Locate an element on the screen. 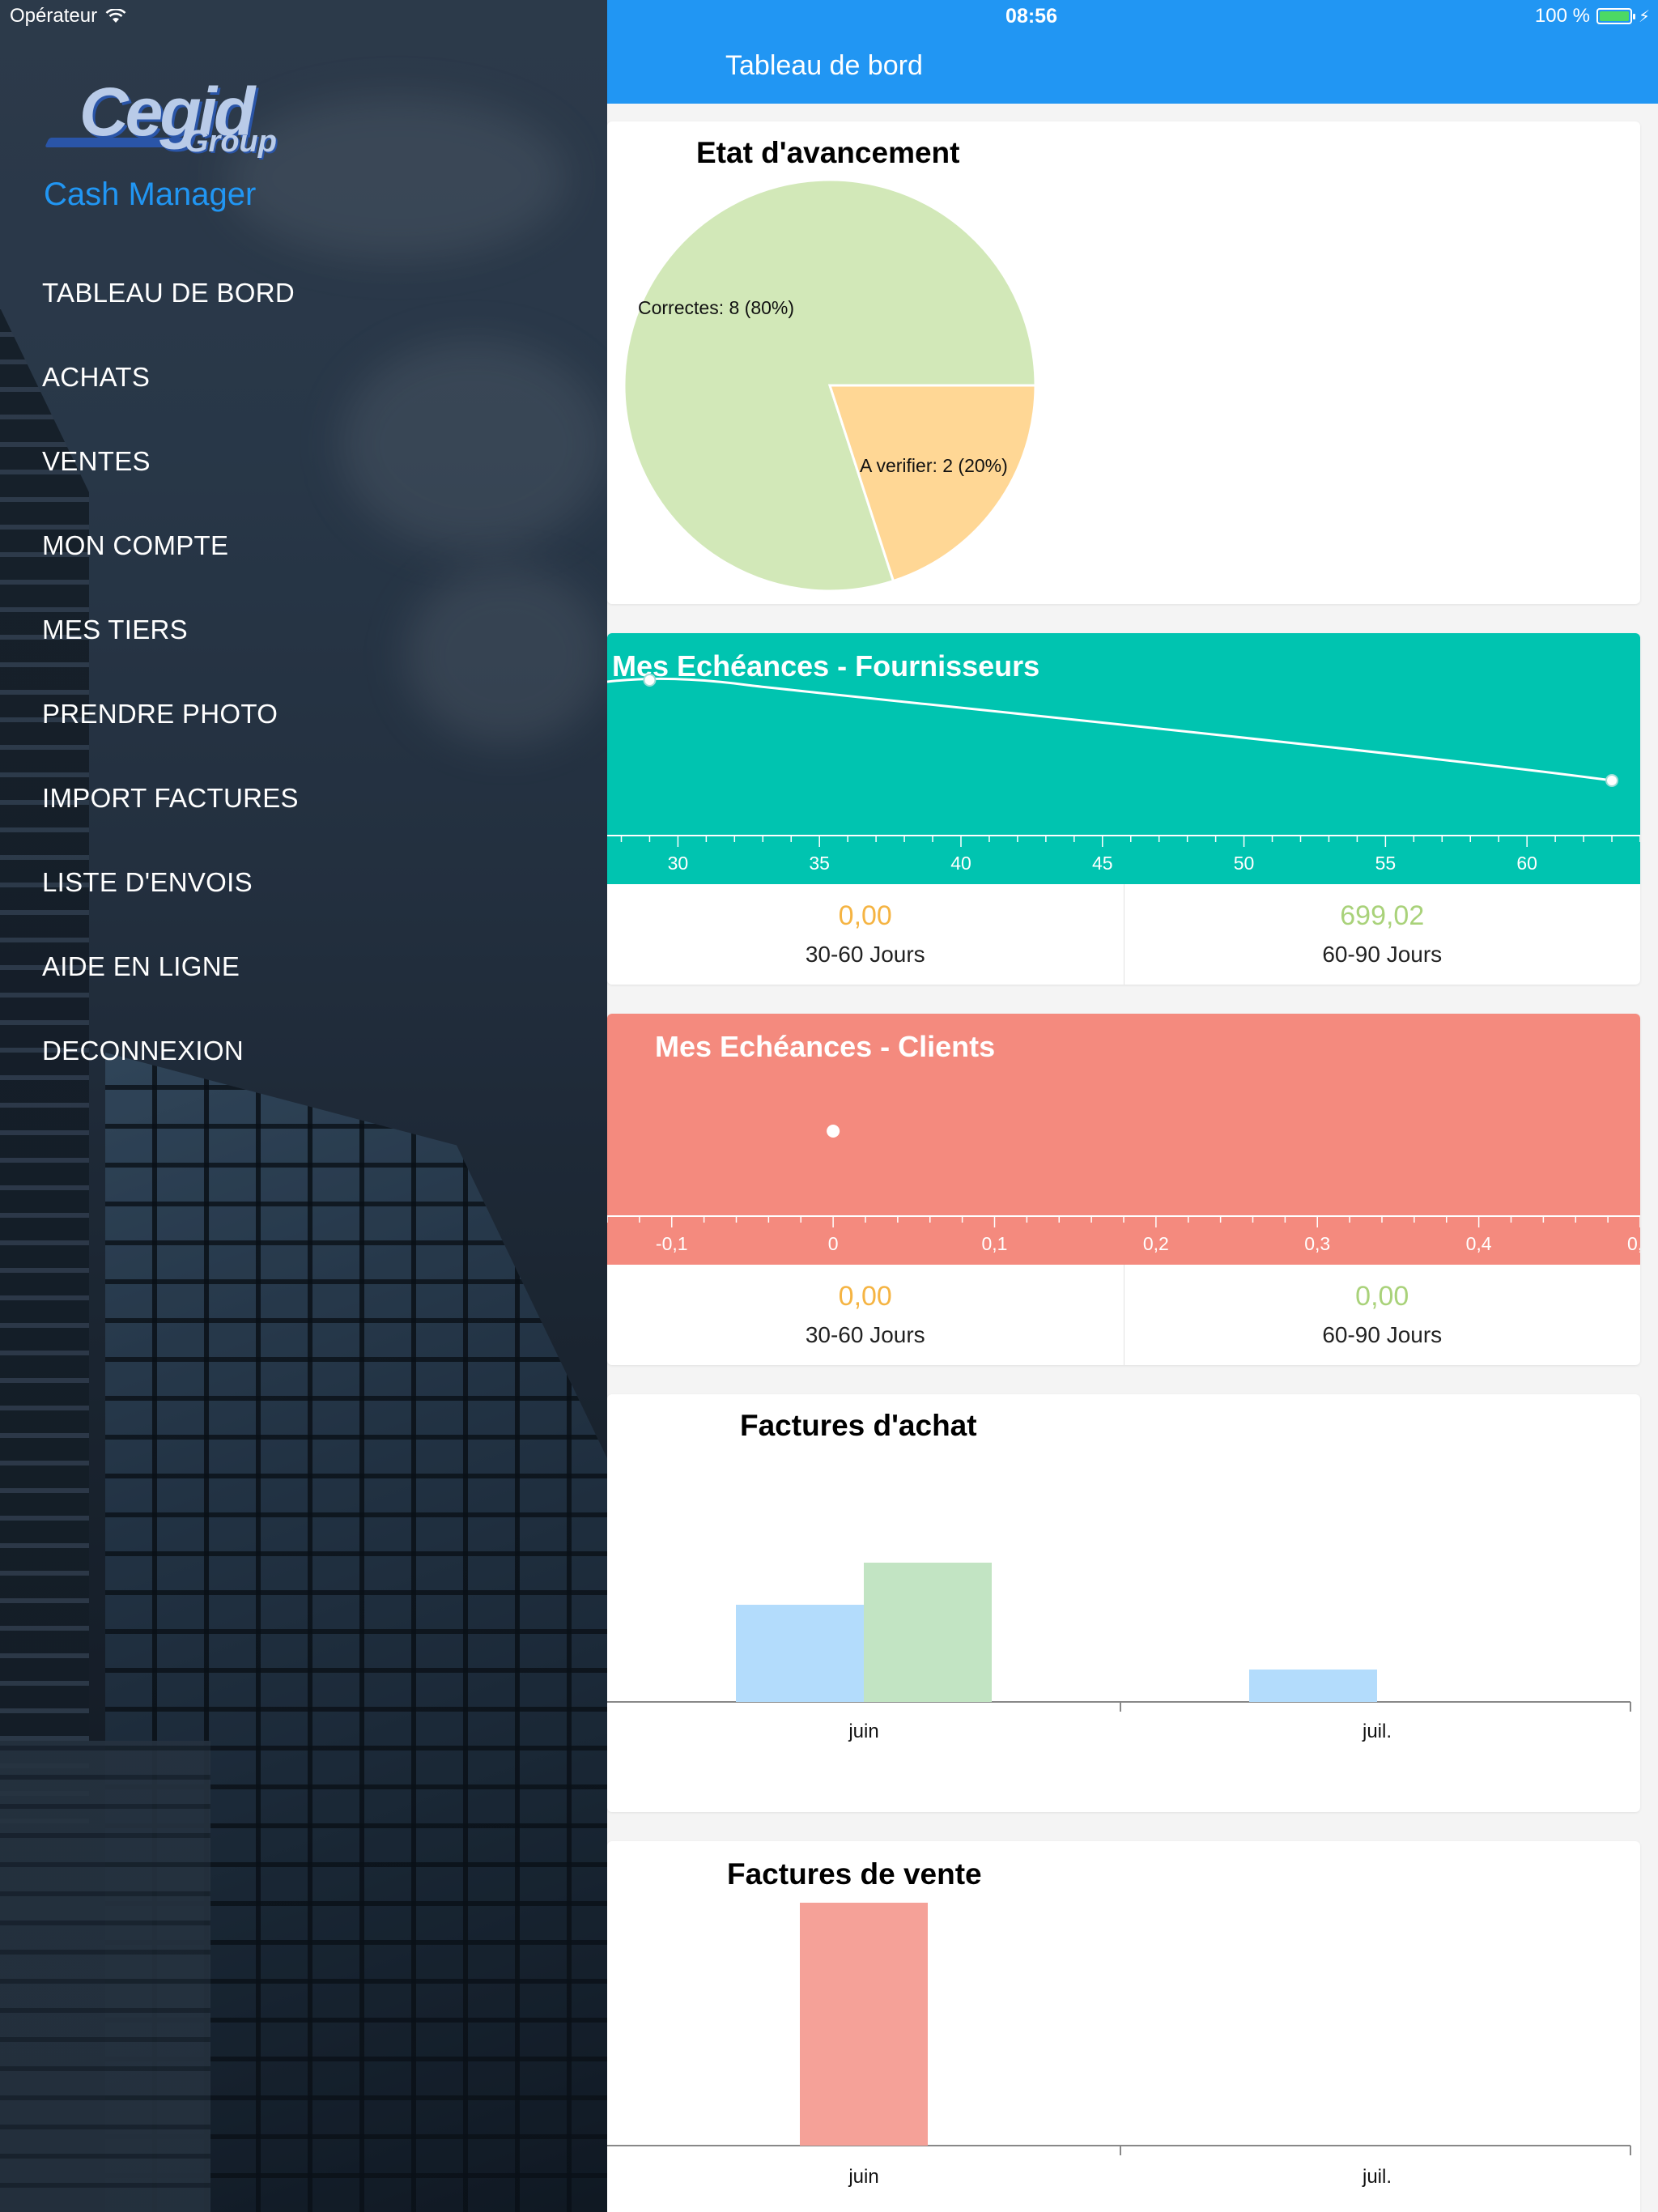 Image resolution: width=1658 pixels, height=2212 pixels. page-title: Tableau de bord is located at coordinates (824, 65).